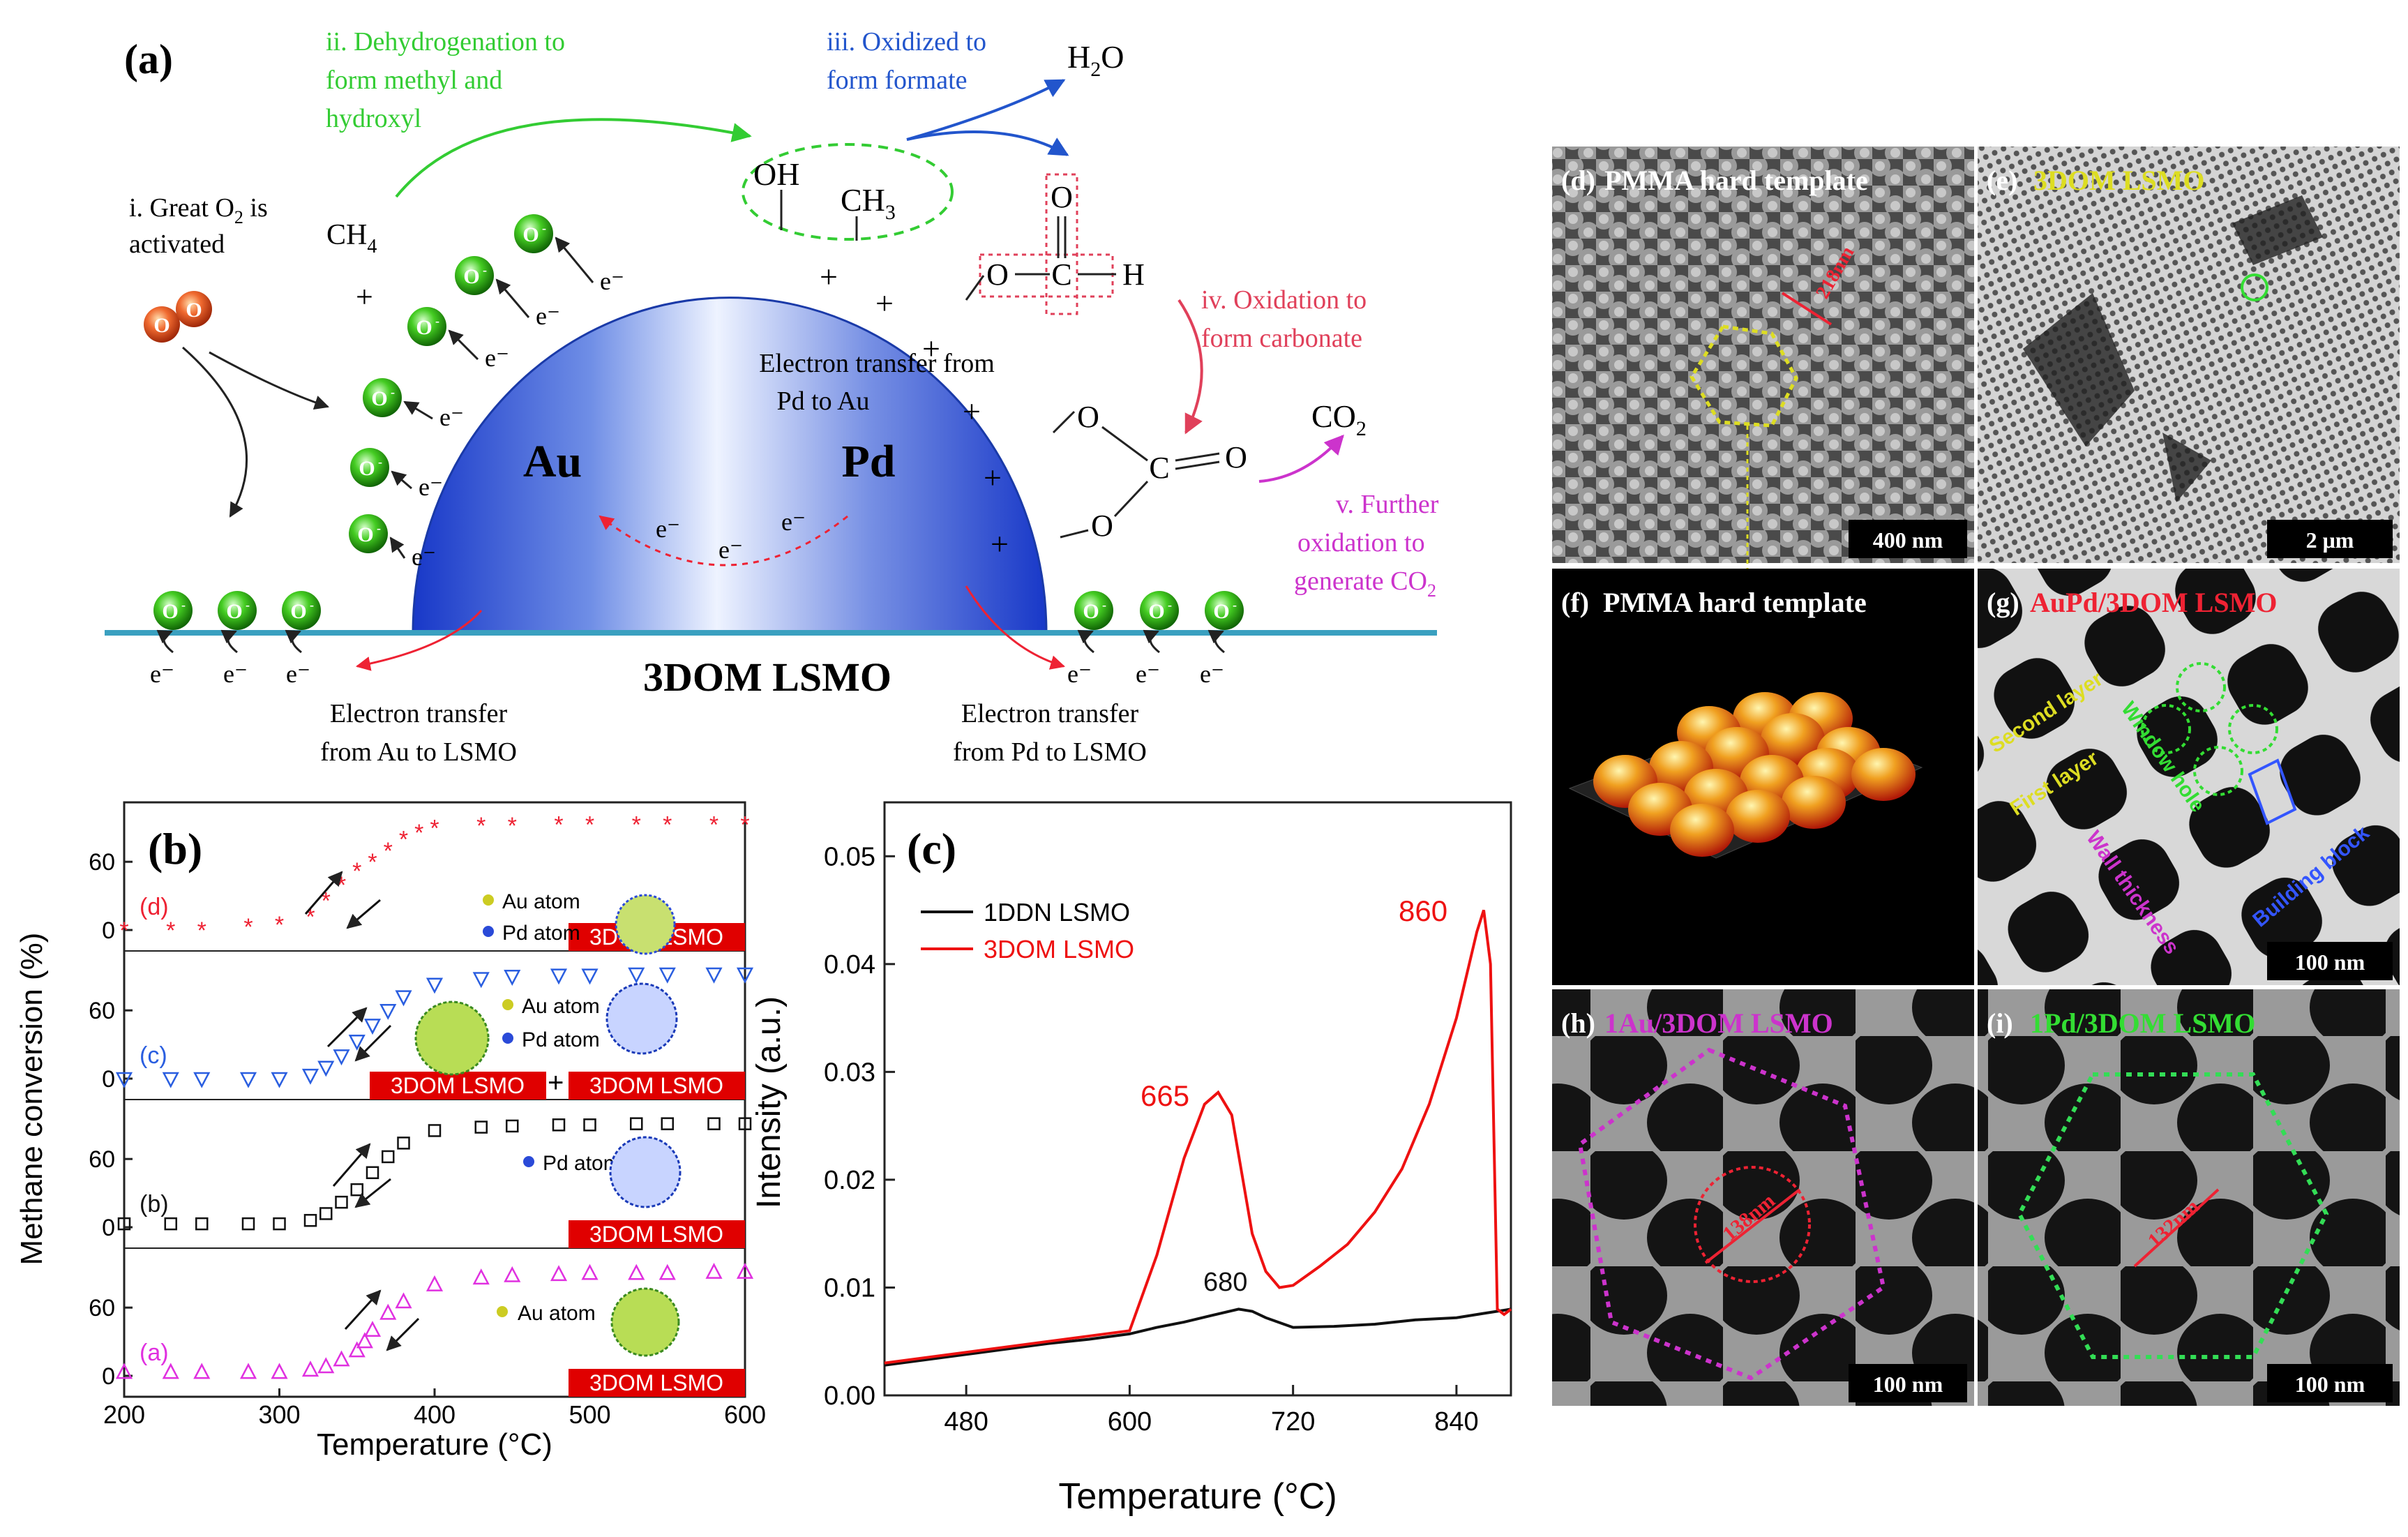  I want to click on panel-c-xtick: 480, so click(966, 1422).